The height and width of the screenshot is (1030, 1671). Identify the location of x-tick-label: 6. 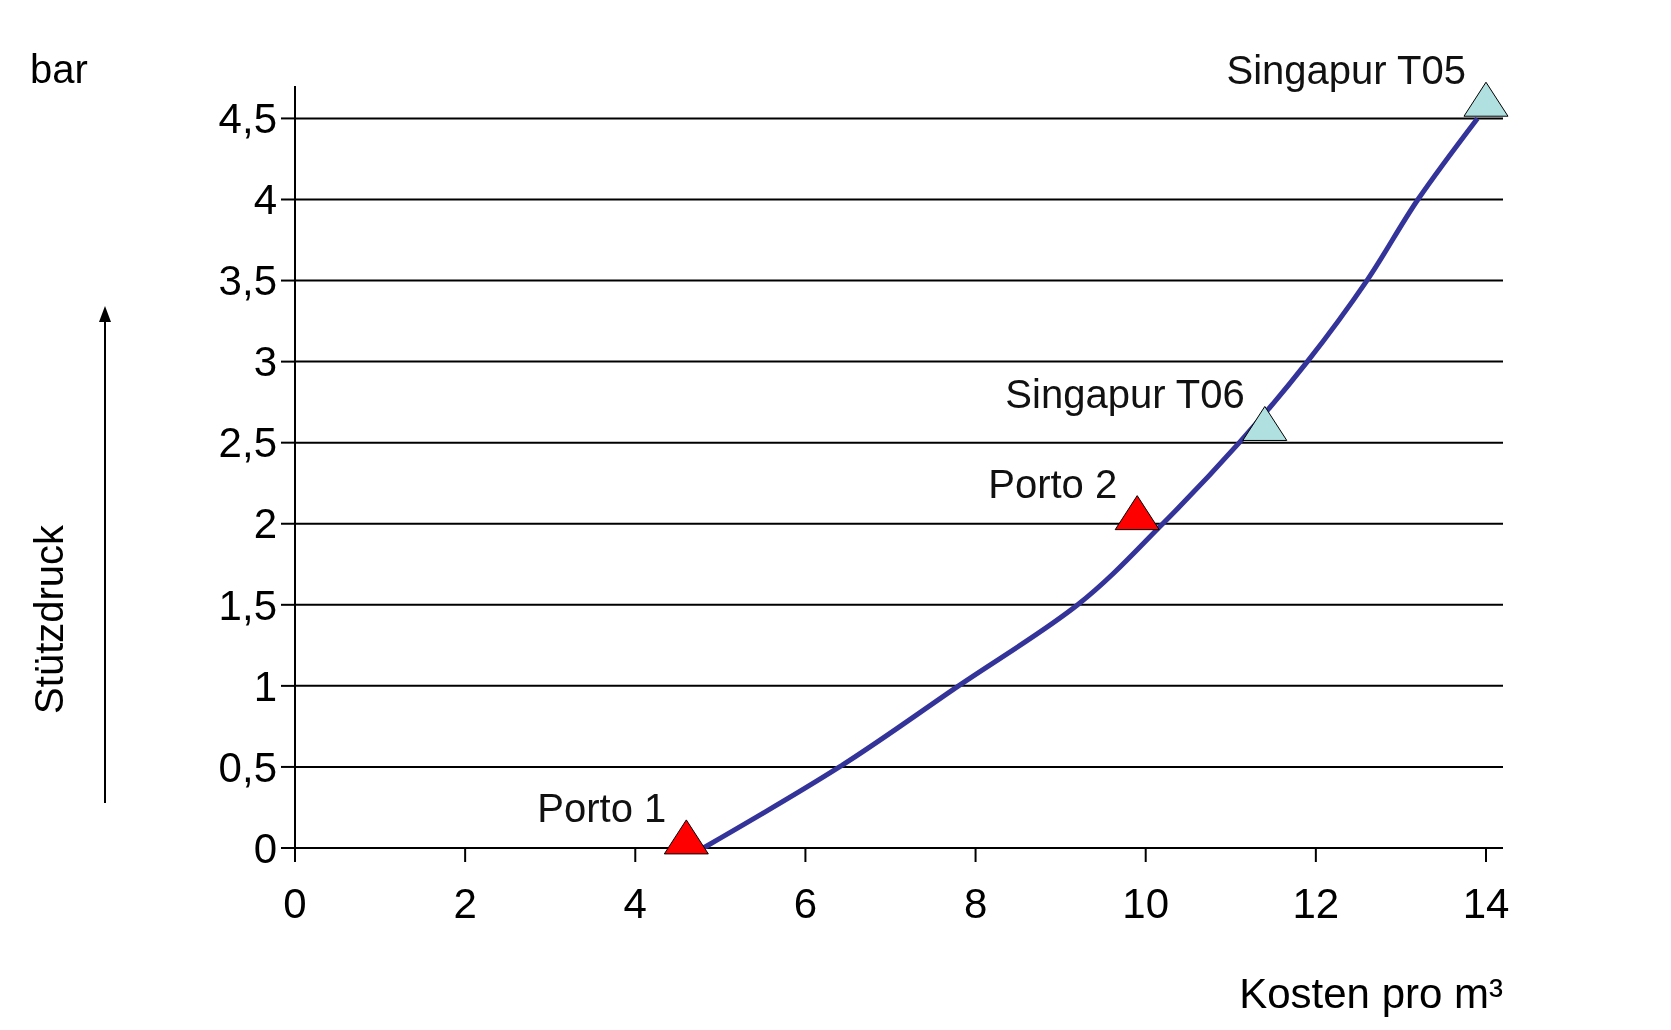
(805, 903).